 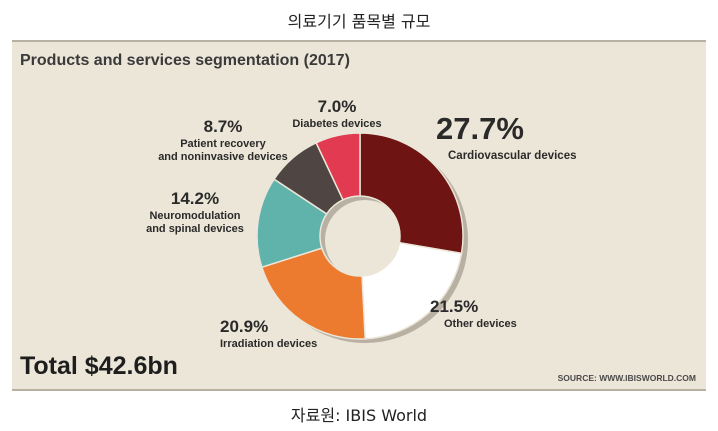 What do you see at coordinates (336, 124) in the screenshot?
I see `category-label-diabetes-devices: Diabetes devices` at bounding box center [336, 124].